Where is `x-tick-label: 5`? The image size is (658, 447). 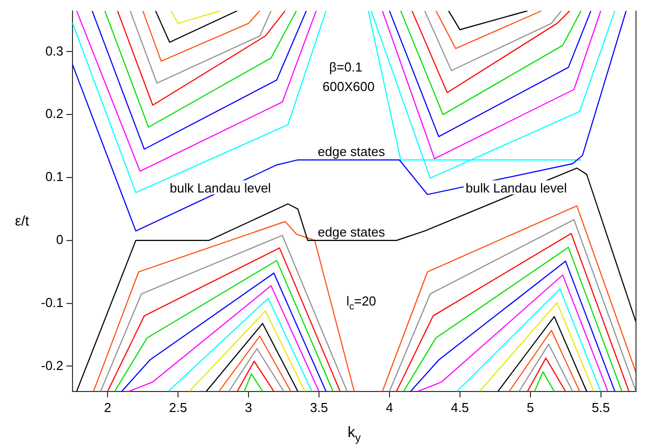 x-tick-label: 5 is located at coordinates (530, 407).